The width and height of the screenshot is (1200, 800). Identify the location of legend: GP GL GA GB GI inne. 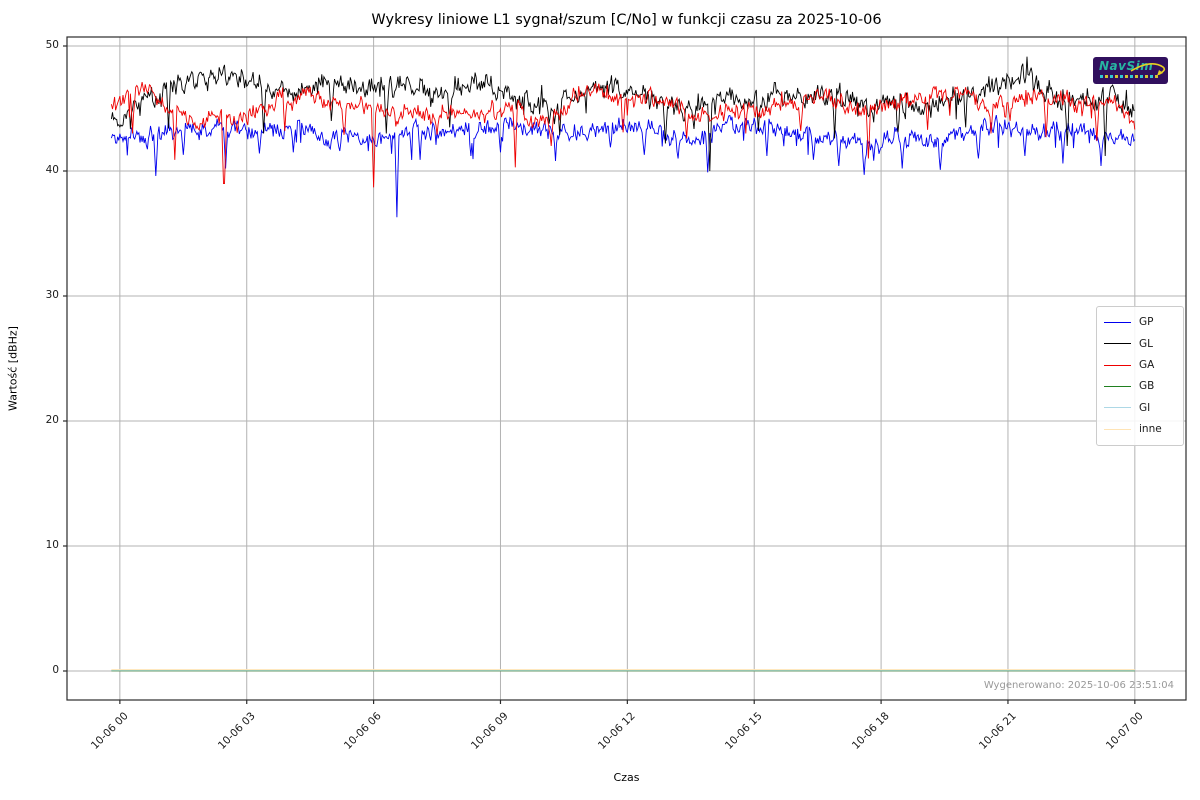
(1140, 376).